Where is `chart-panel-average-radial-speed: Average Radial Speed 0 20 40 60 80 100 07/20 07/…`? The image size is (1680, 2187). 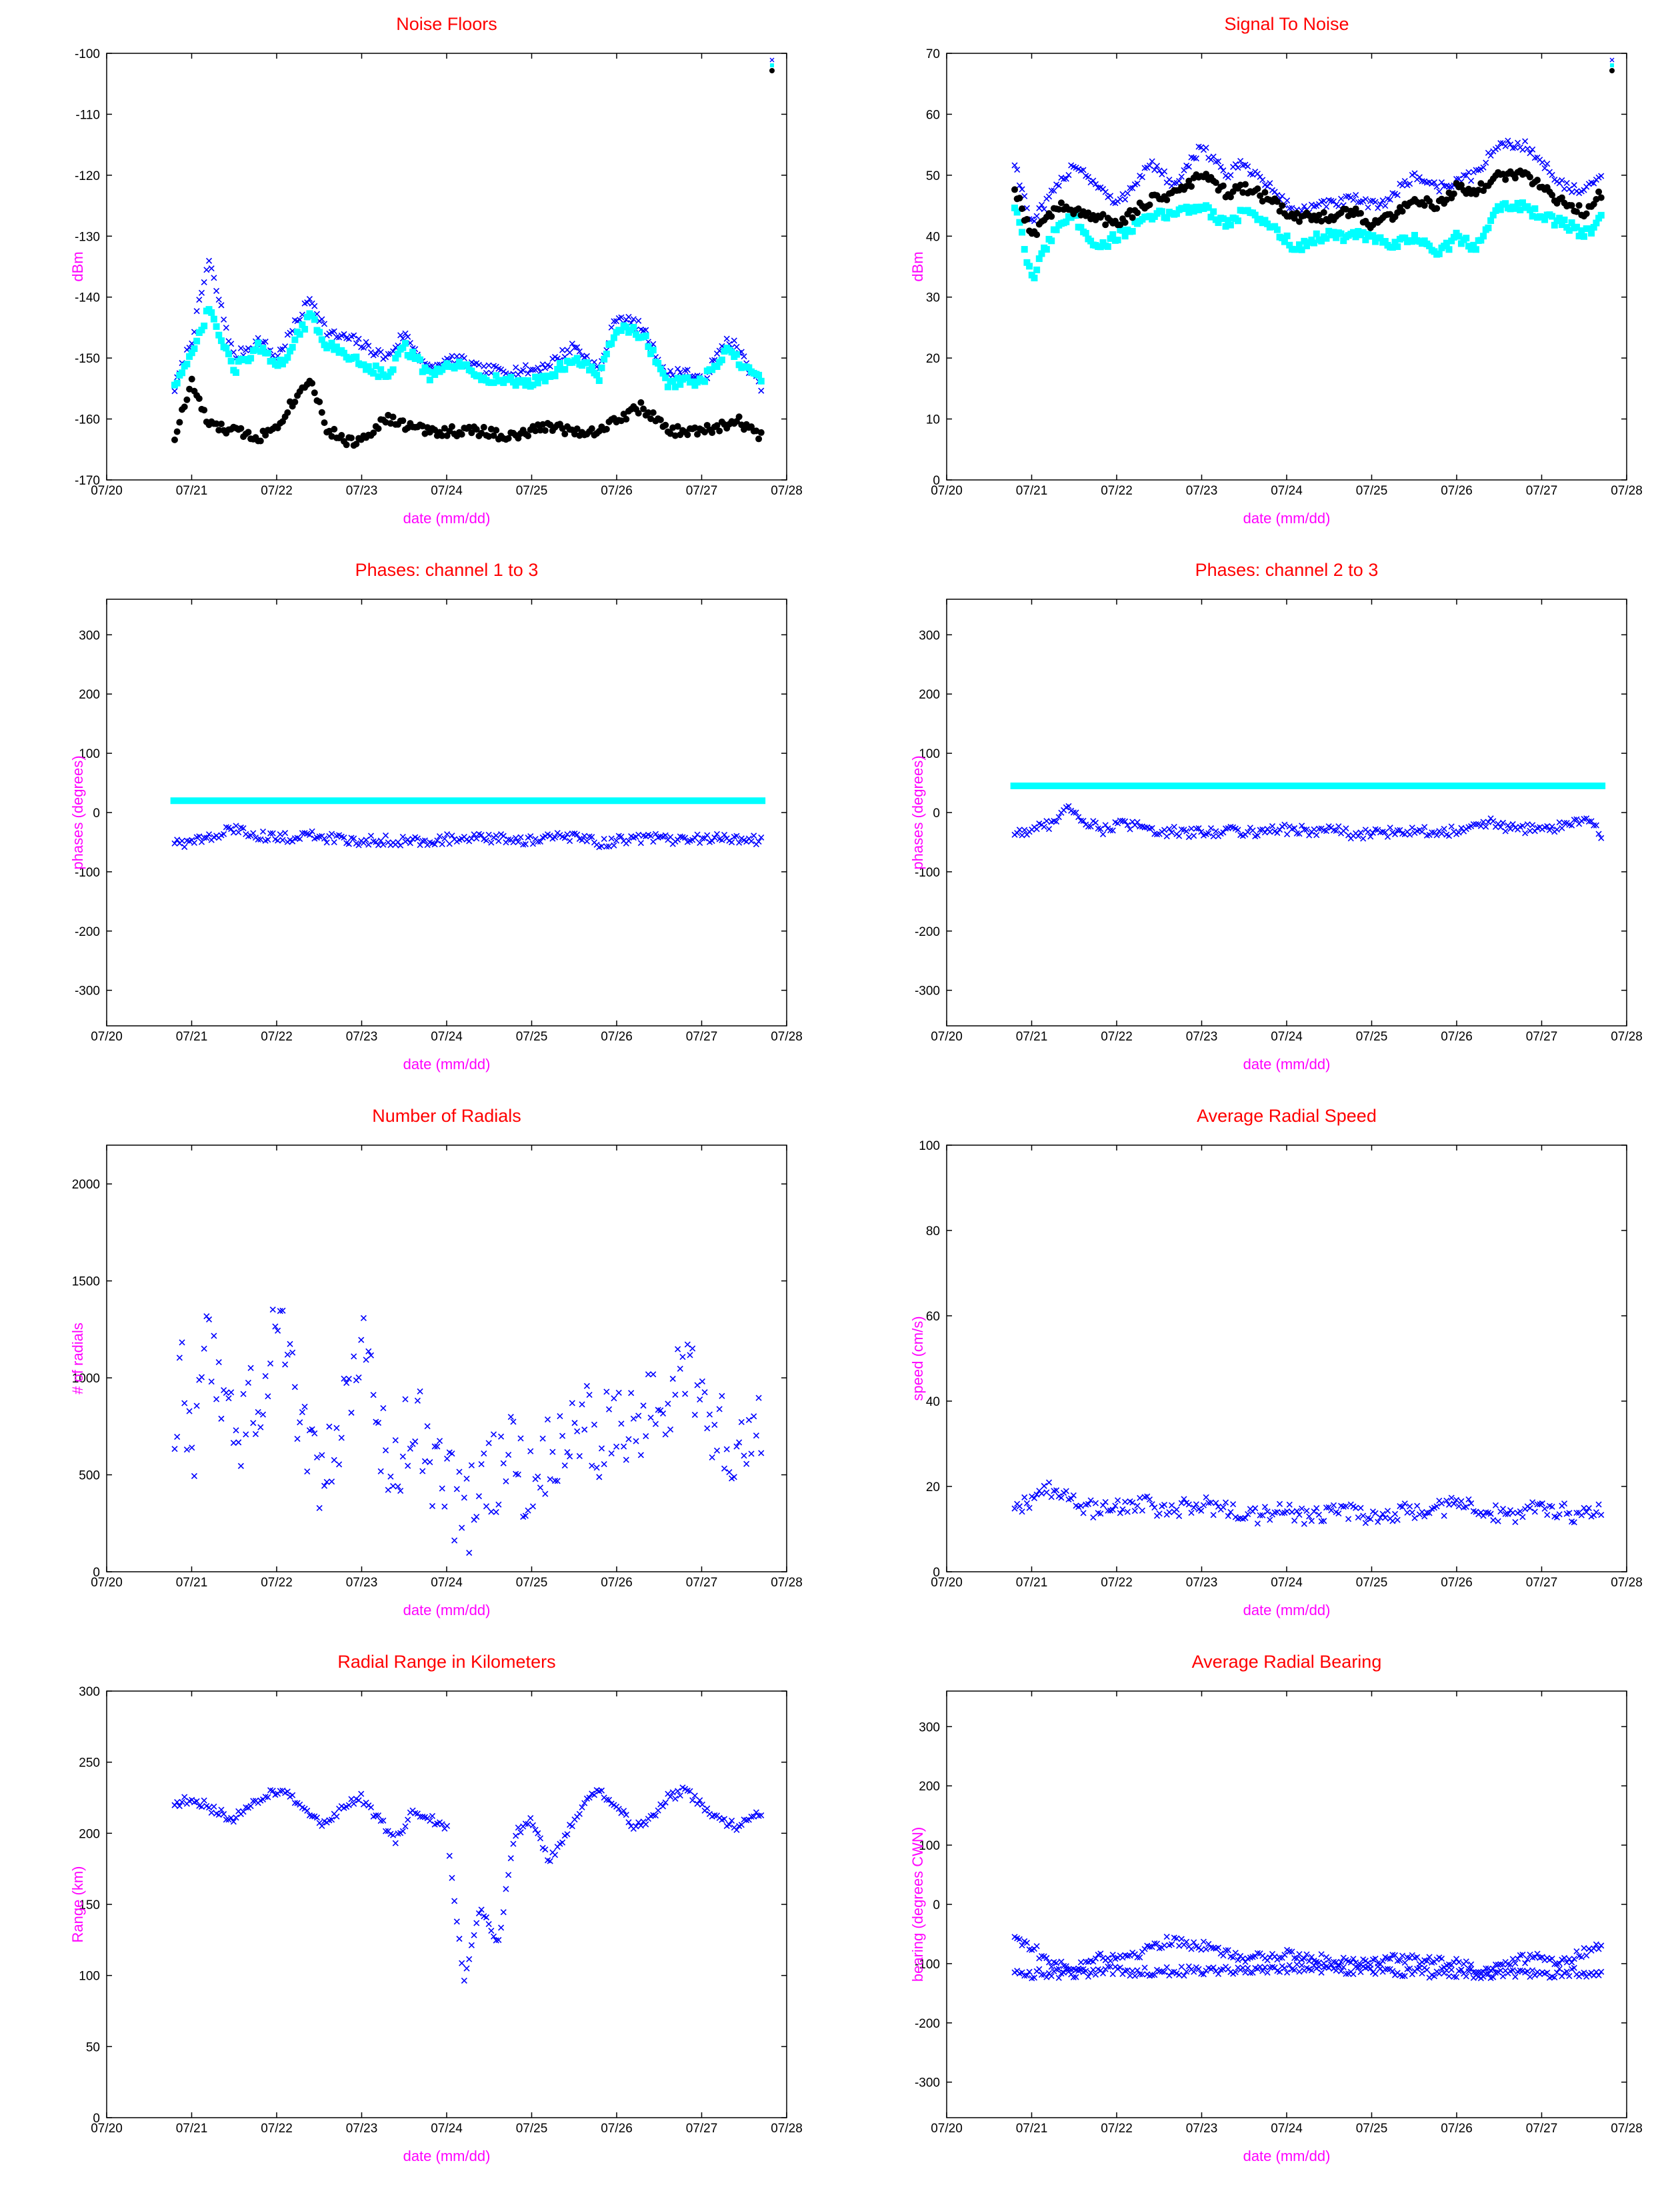
chart-panel-average-radial-speed: Average Radial Speed 0 20 40 60 80 100 07/20 07/… is located at coordinates (1260, 1365).